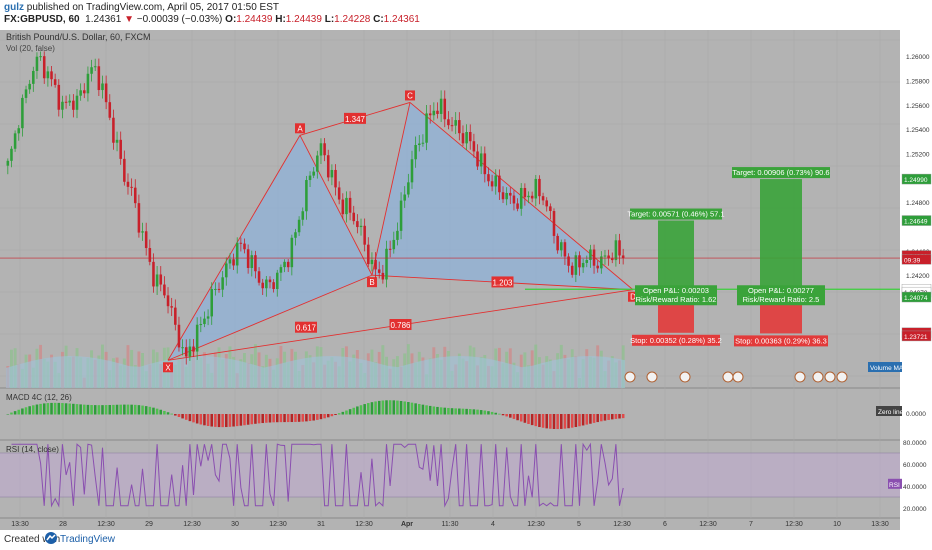  Describe the element at coordinates (42, 19) in the screenshot. I see `symbol-name: FX:GBPUSD, 60` at that location.